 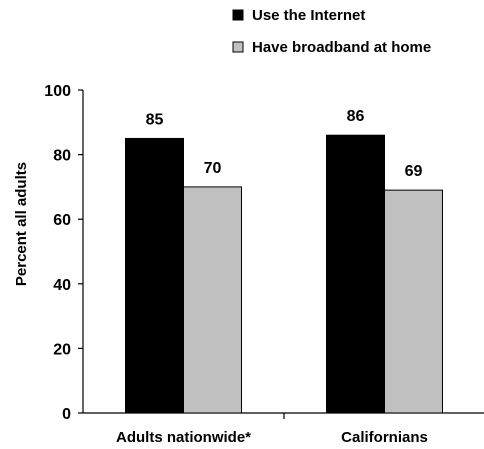 I want to click on data-label-1-2: 70, so click(x=213, y=168).